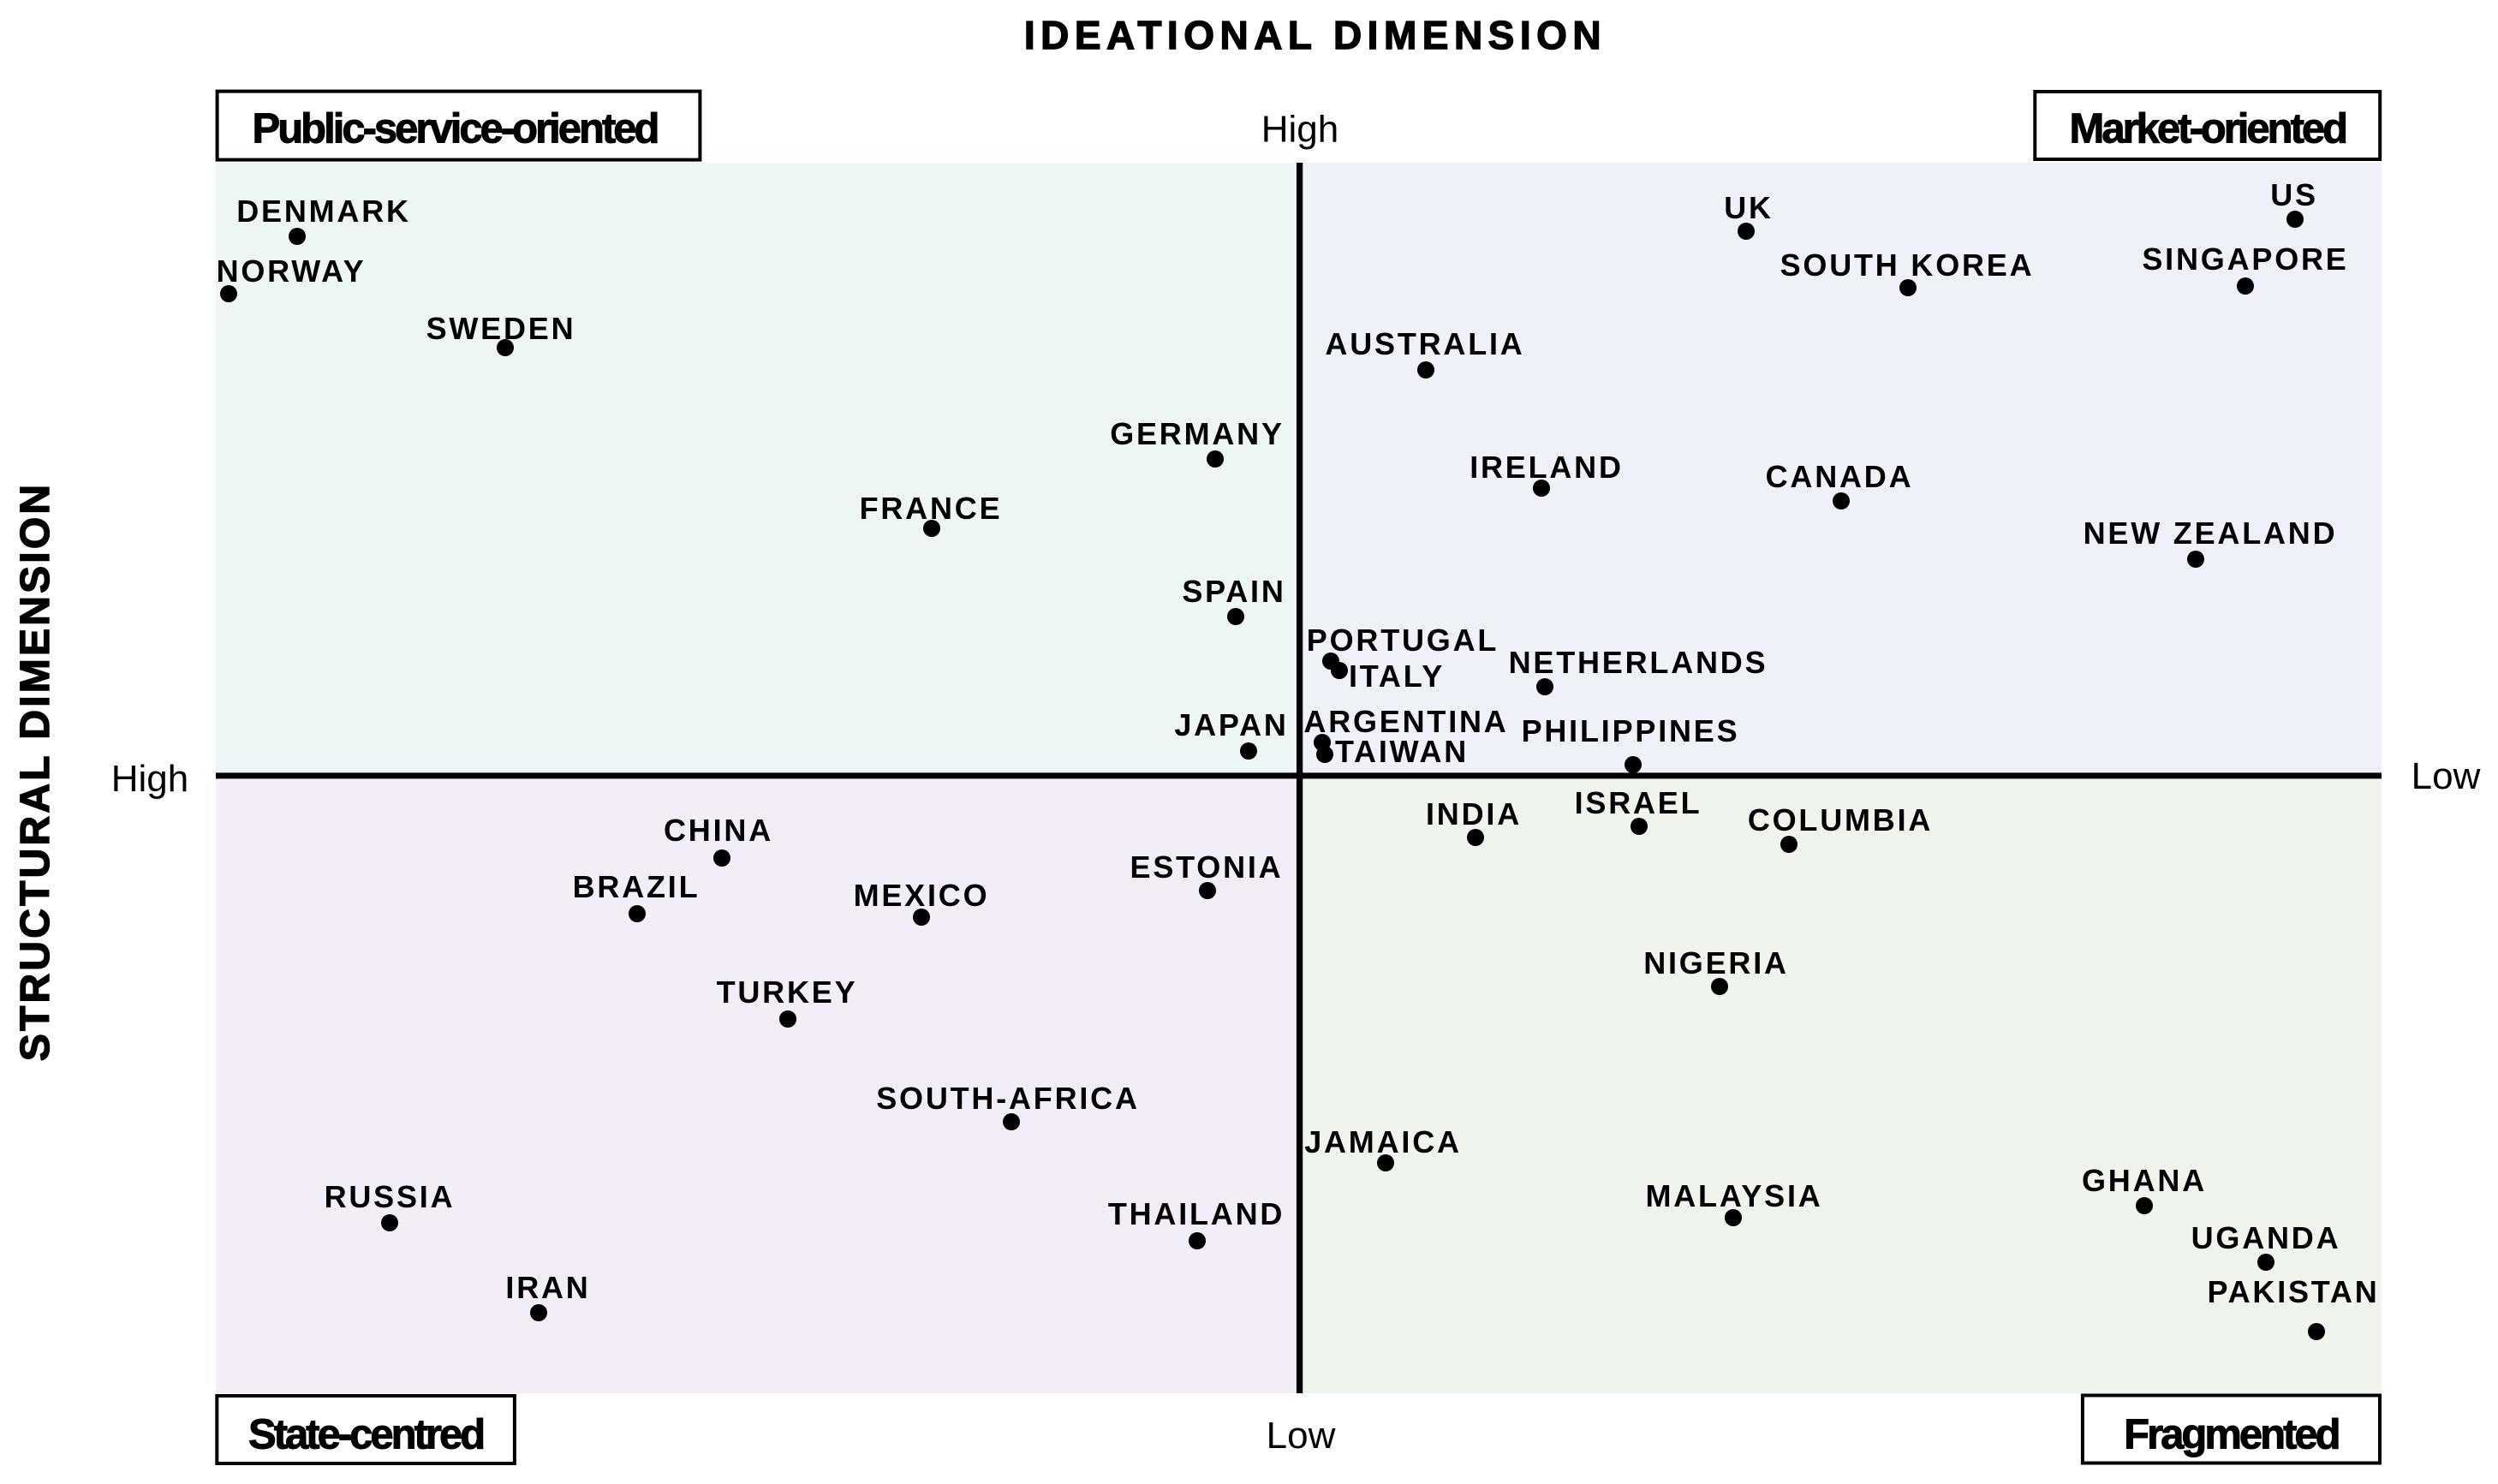 The height and width of the screenshot is (1484, 2498). What do you see at coordinates (1405, 721) in the screenshot?
I see `svg-text: ARGENTINA` at bounding box center [1405, 721].